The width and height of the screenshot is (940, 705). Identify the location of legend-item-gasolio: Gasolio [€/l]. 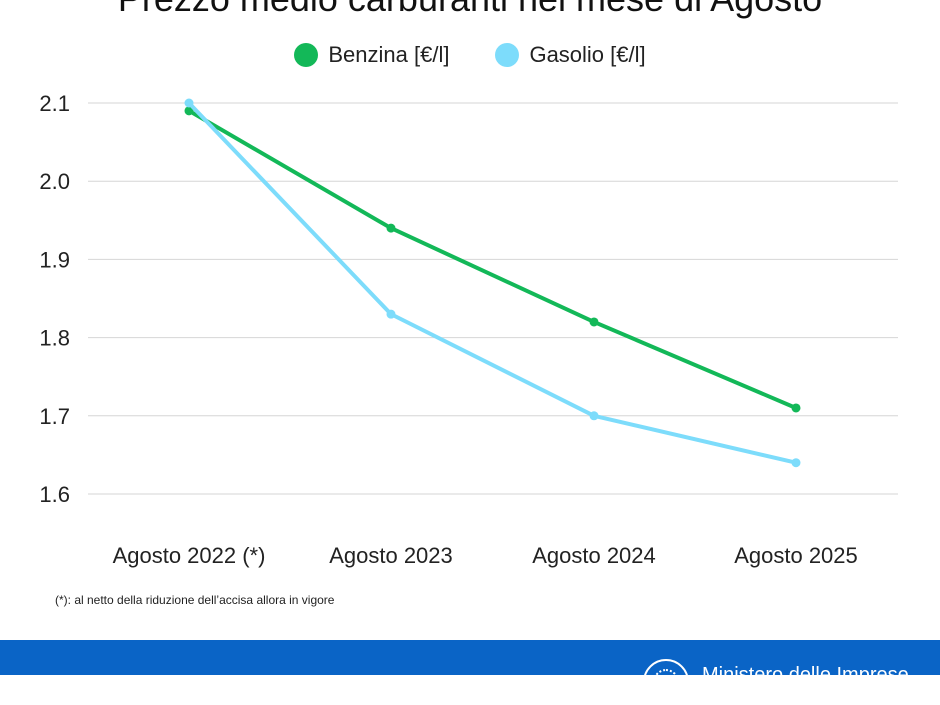
(570, 55).